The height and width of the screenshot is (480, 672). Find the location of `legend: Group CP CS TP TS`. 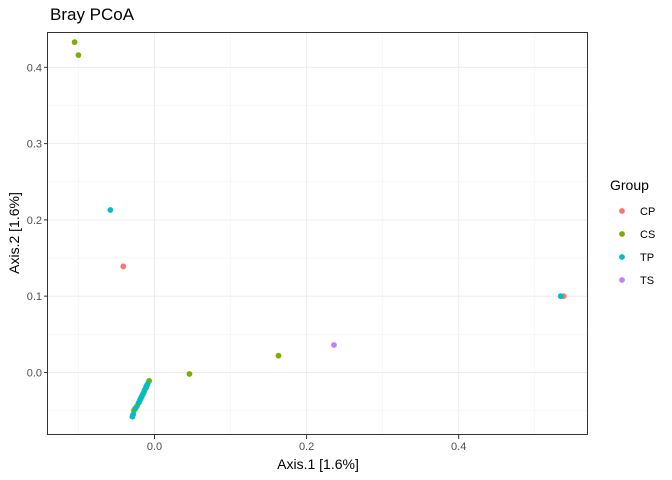

legend: Group CP CS TP TS is located at coordinates (632, 232).